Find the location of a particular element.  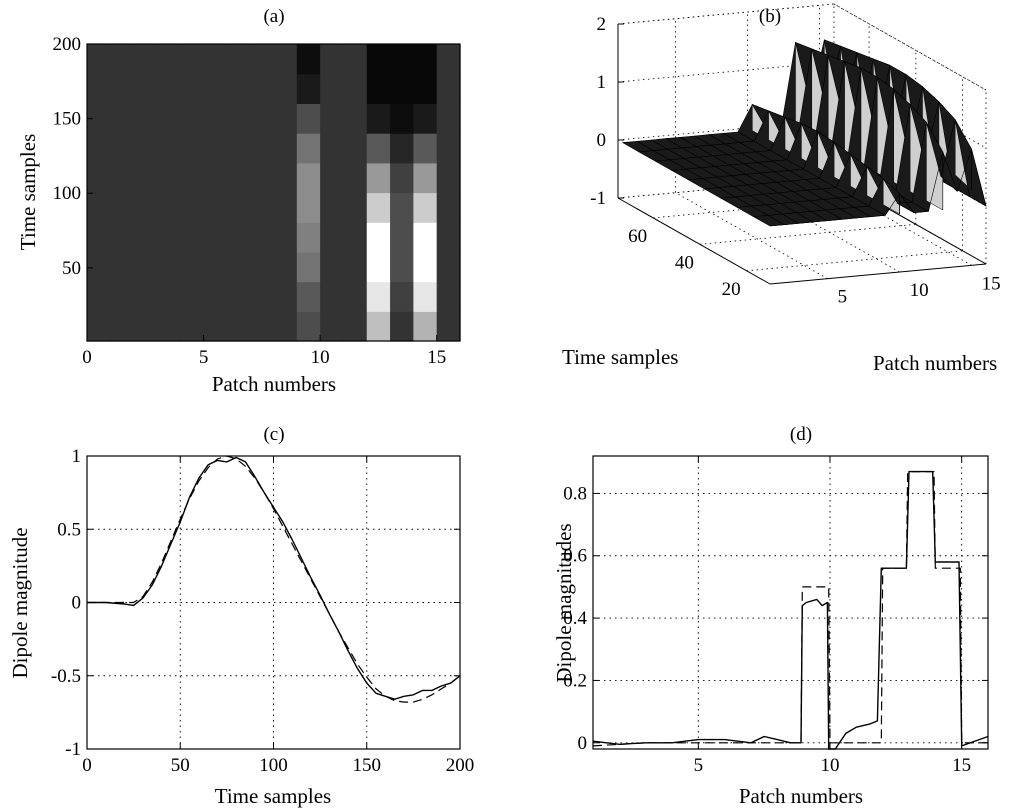

panel-a-y-tick-label: 150 is located at coordinates (67, 119).